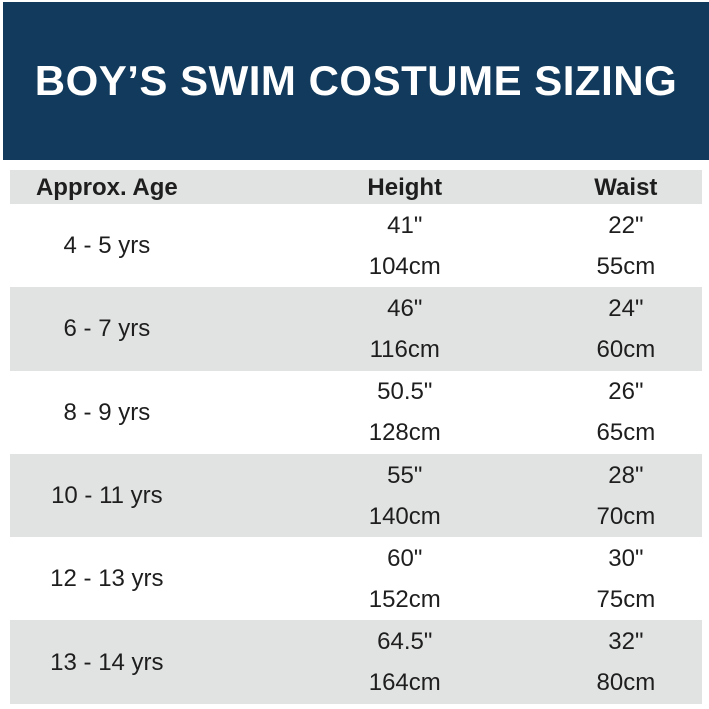 The width and height of the screenshot is (709, 709). I want to click on height-cell: 60" 152cm, so click(377, 578).